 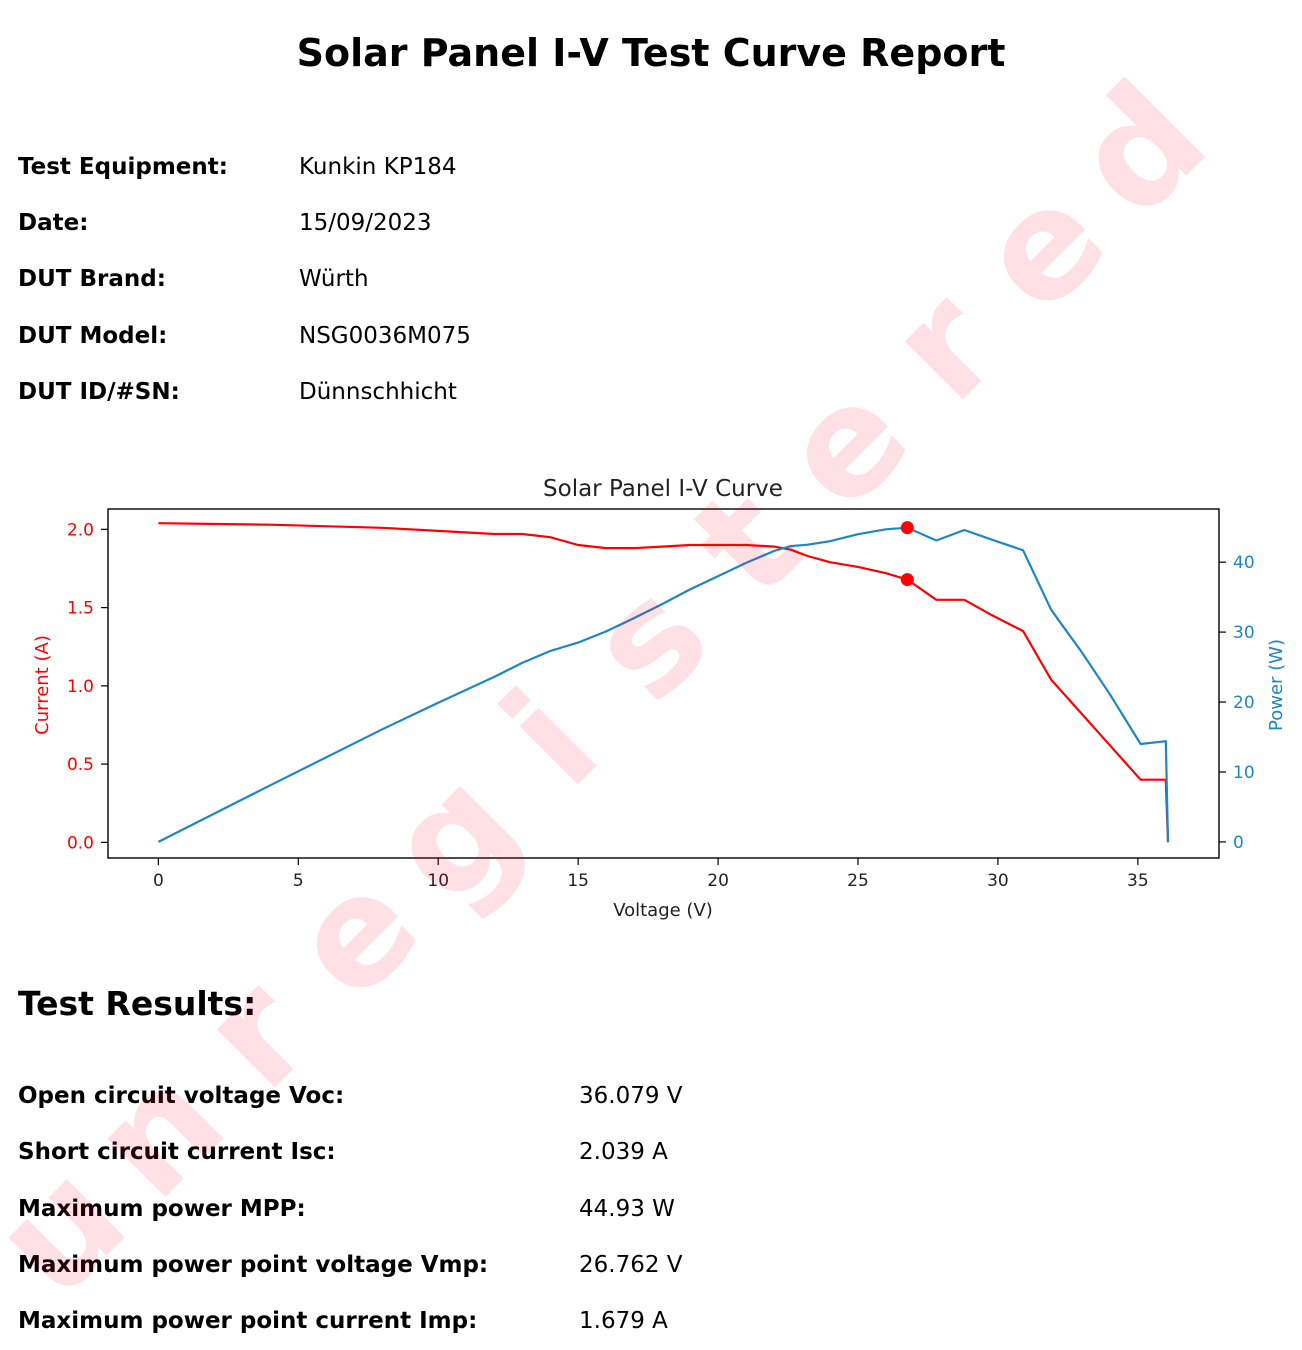 What do you see at coordinates (177, 1152) in the screenshot?
I see `result-label: Short circuit current Isc:` at bounding box center [177, 1152].